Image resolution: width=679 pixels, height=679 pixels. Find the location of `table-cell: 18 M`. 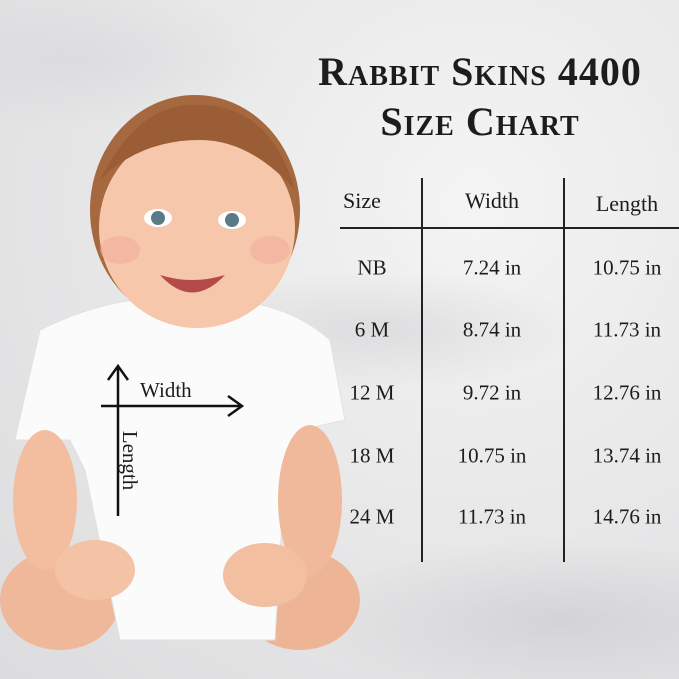

table-cell: 18 M is located at coordinates (372, 455).